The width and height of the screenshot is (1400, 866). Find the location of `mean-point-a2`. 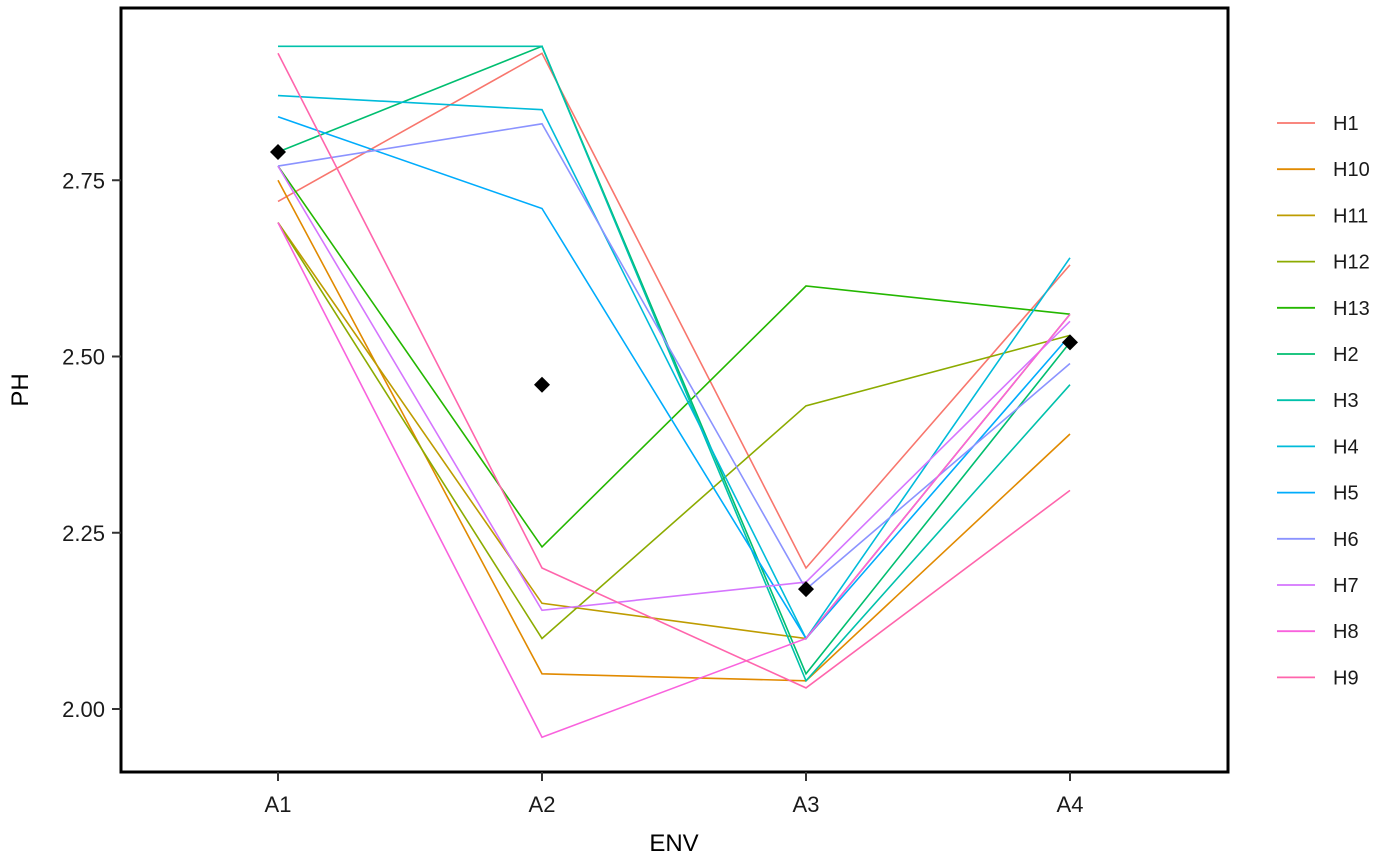

mean-point-a2 is located at coordinates (542, 384).